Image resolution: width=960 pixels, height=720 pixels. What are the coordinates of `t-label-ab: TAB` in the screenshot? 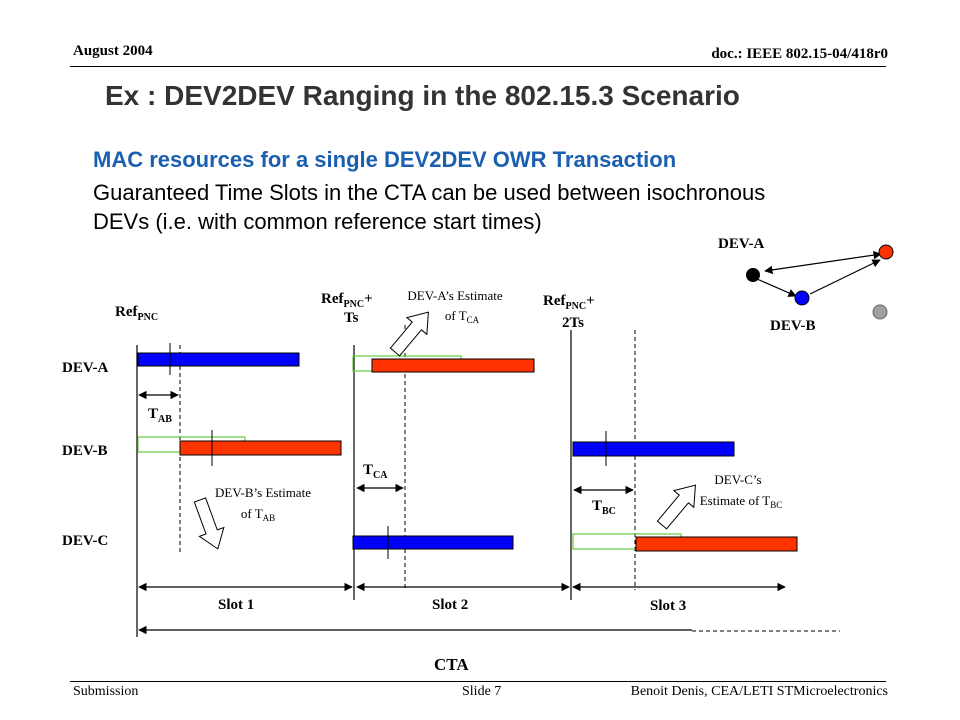 It's located at (160, 415).